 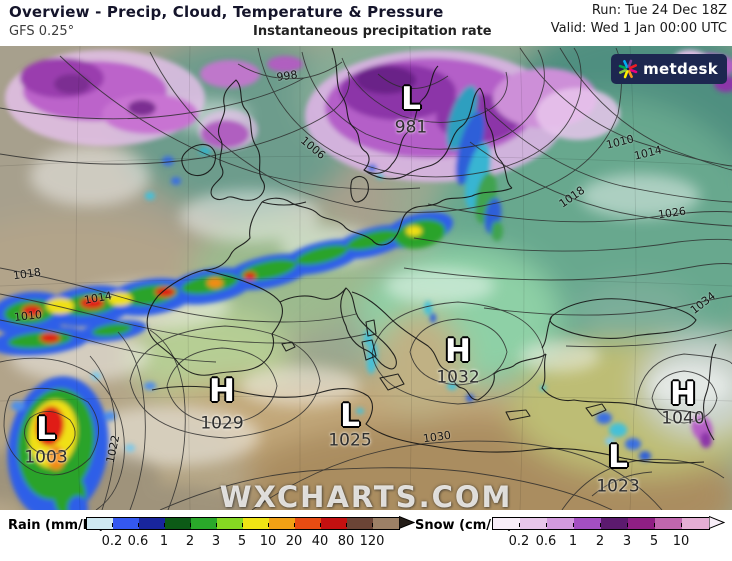 I want to click on watermark: WXCHARTS.COM, so click(x=366, y=495).